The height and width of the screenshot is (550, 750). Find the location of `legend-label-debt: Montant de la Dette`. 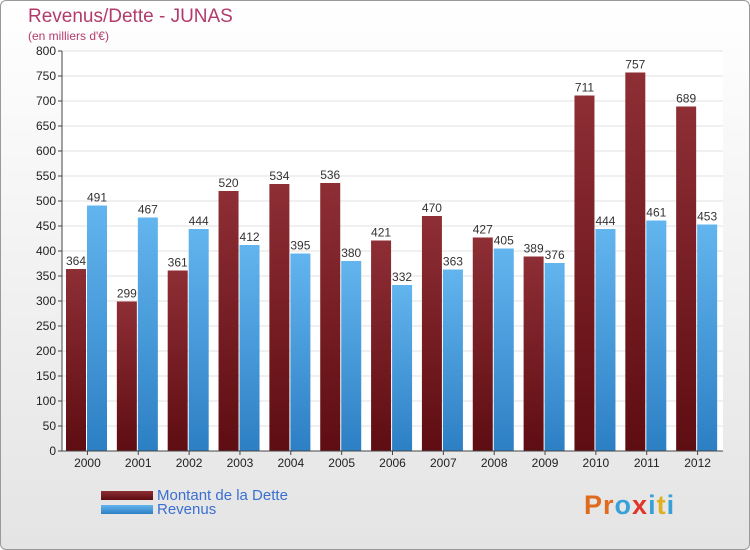

legend-label-debt: Montant de la Dette is located at coordinates (222, 495).